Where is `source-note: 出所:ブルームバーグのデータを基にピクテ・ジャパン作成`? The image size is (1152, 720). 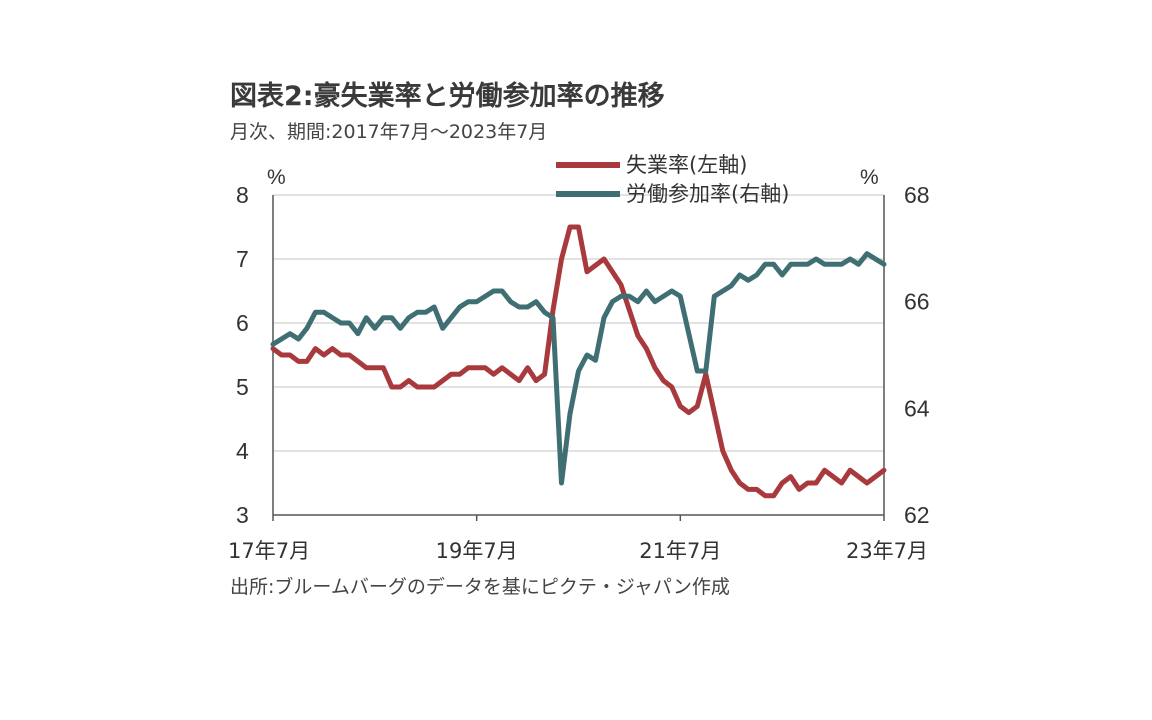
source-note: 出所:ブルームバーグのデータを基にピクテ・ジャパン作成 is located at coordinates (480, 587).